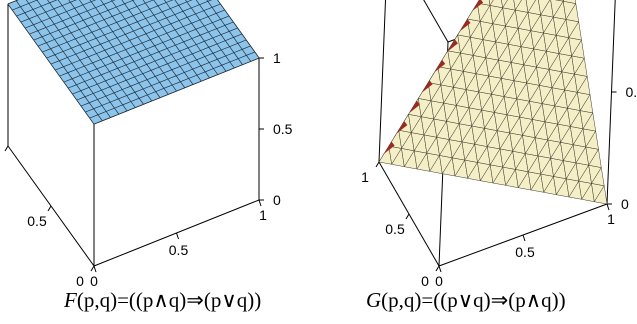  Describe the element at coordinates (395, 229) in the screenshot. I see `chart-g-q-tick-label: 0.5` at that location.